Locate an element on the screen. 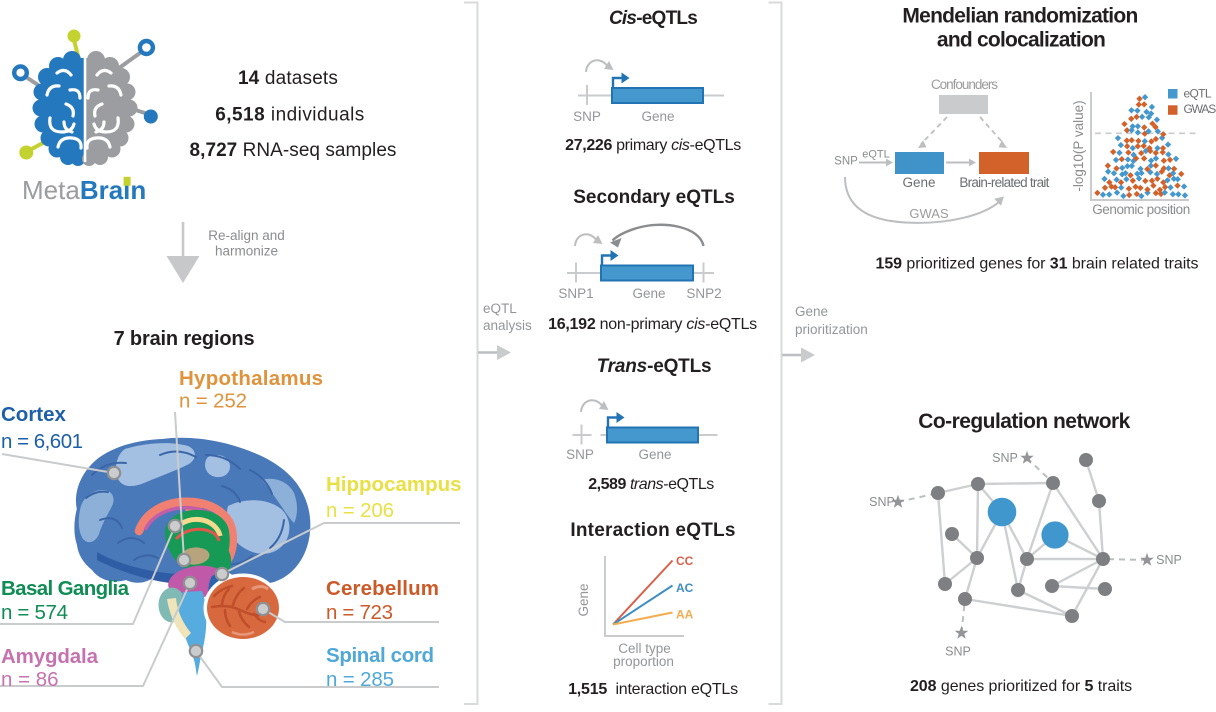 Image resolution: width=1216 pixels, height=712 pixels. svg-text: Co-regulation network is located at coordinates (1024, 421).